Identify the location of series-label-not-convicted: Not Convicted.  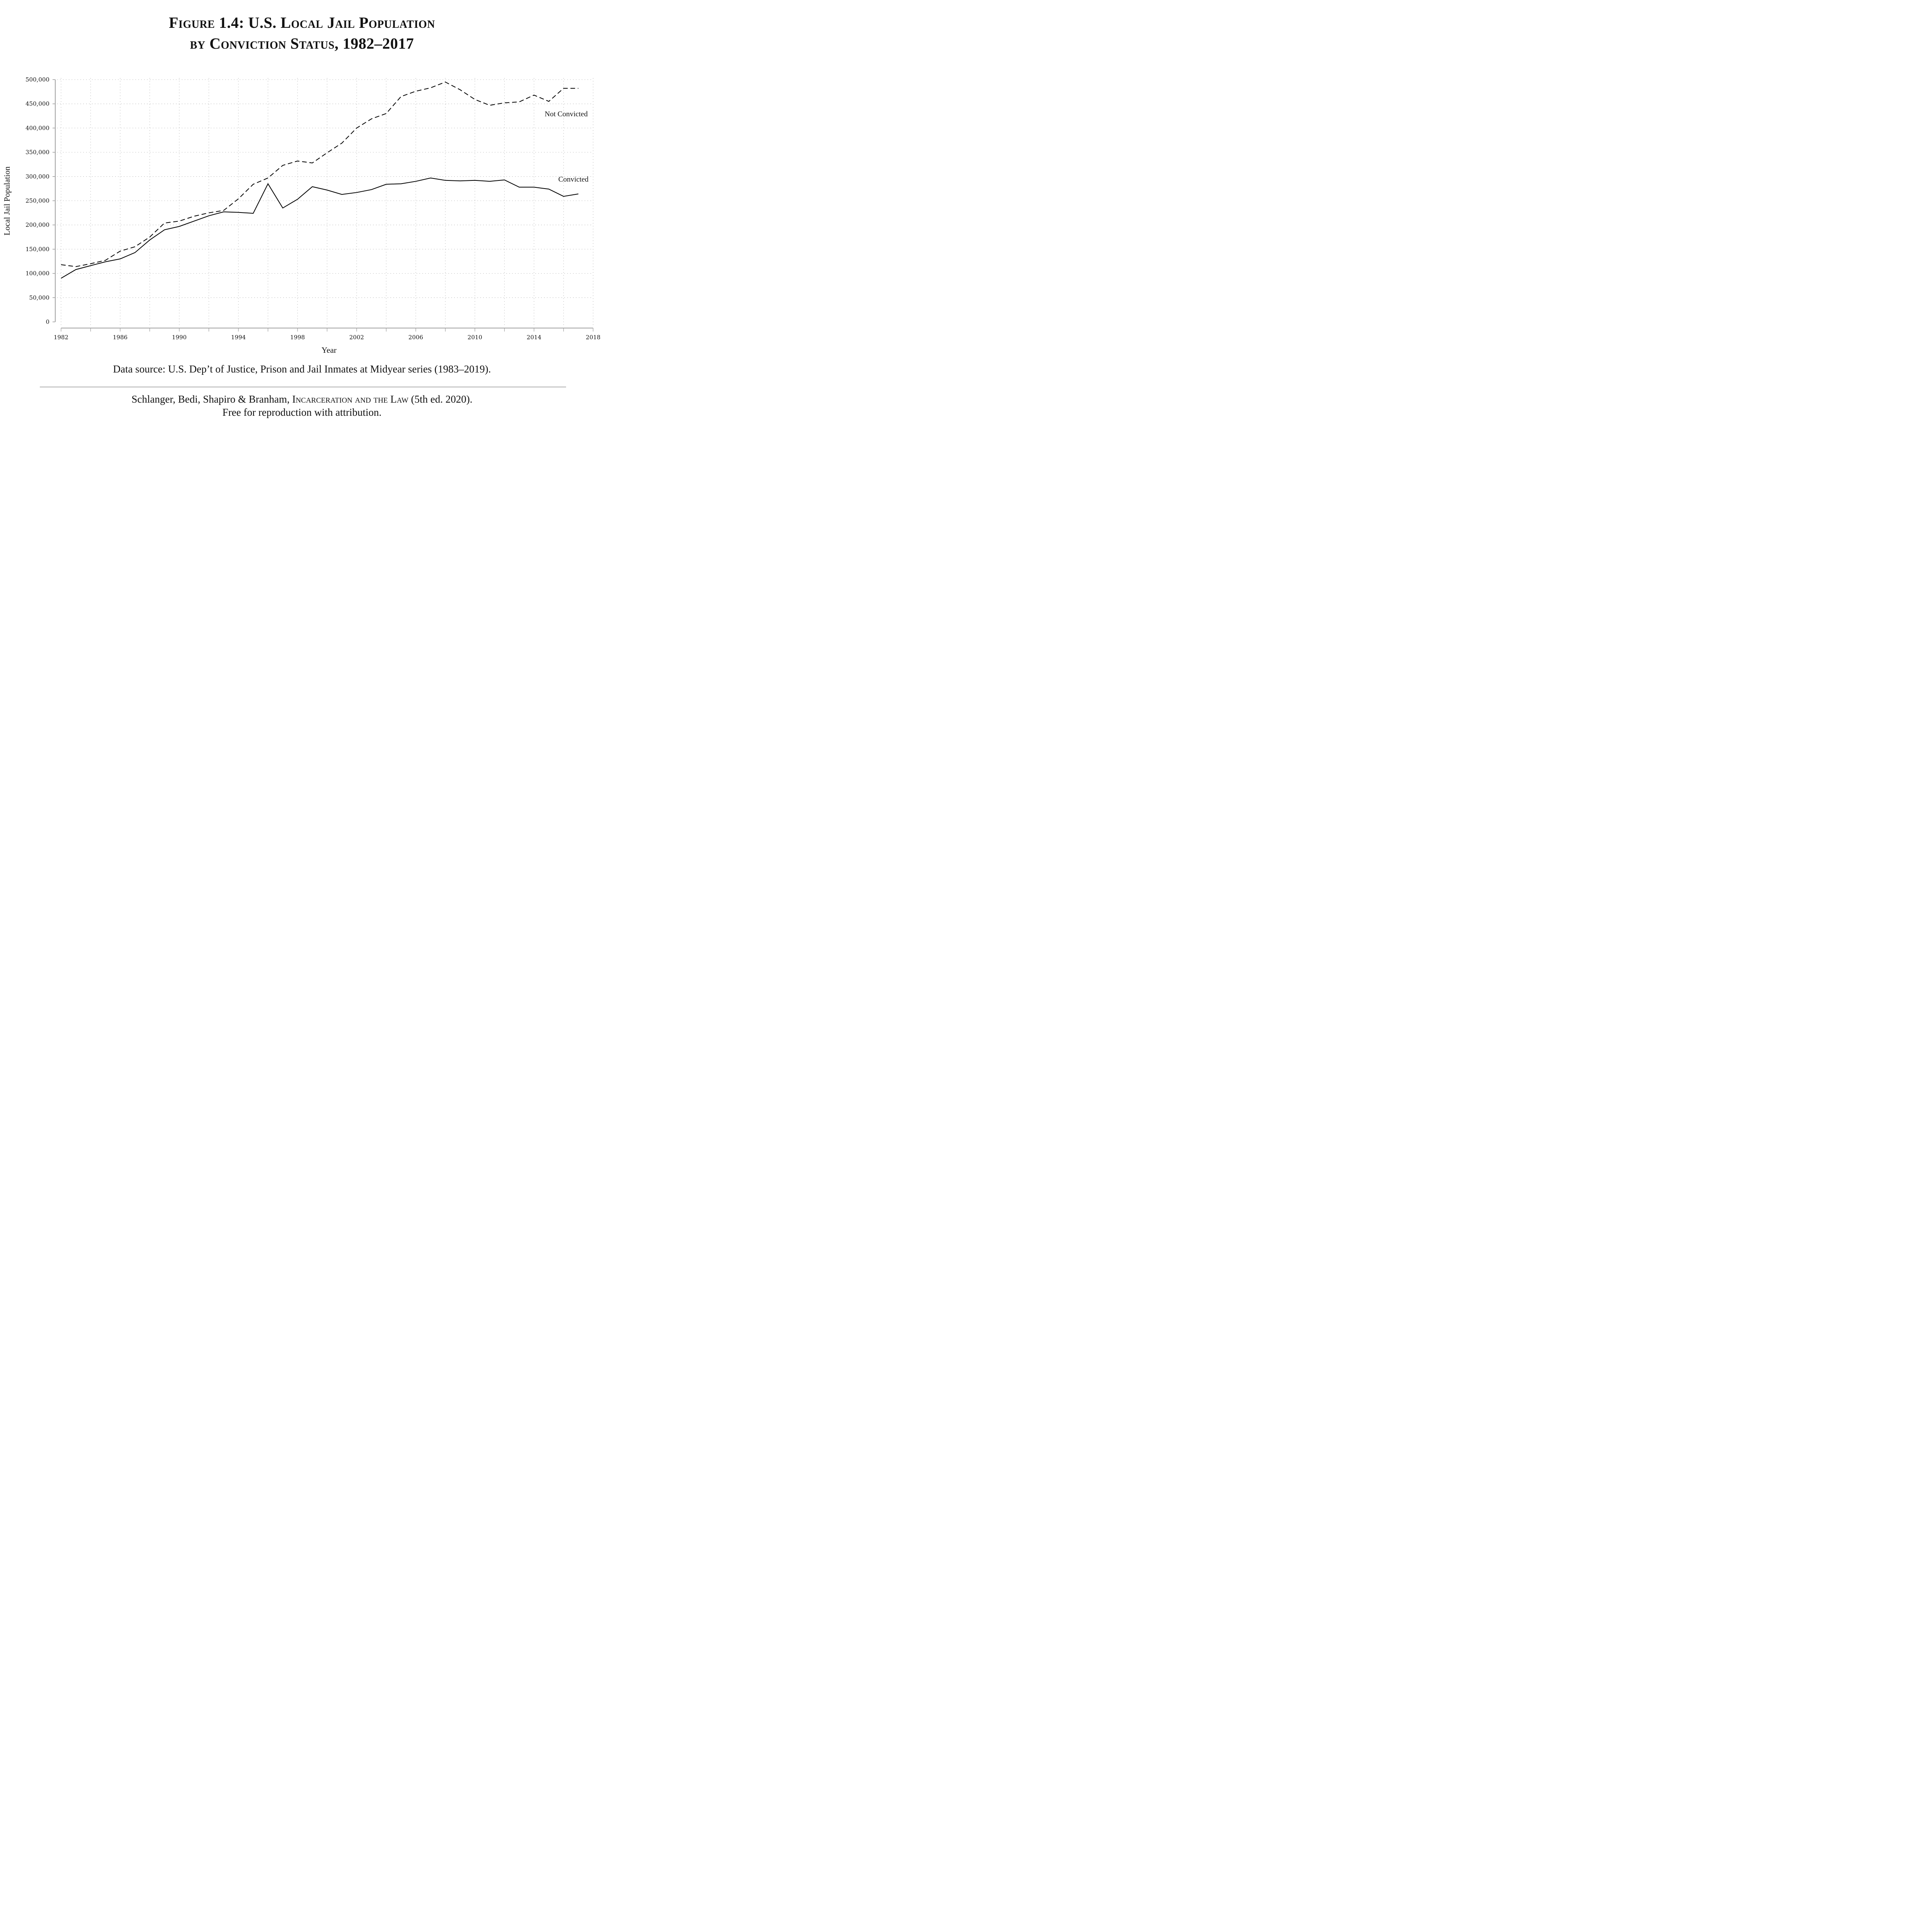
(567, 114).